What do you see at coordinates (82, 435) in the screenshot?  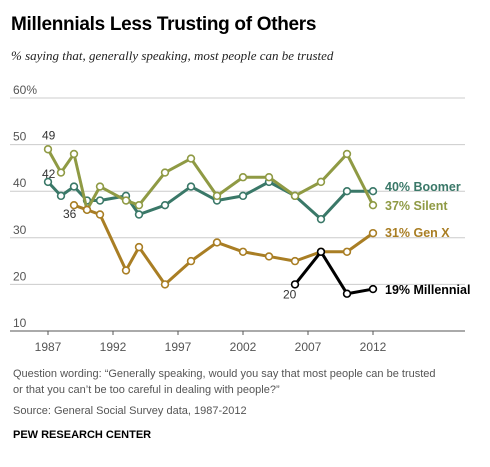 I see `credit-line: PEW RESEARCH CENTER` at bounding box center [82, 435].